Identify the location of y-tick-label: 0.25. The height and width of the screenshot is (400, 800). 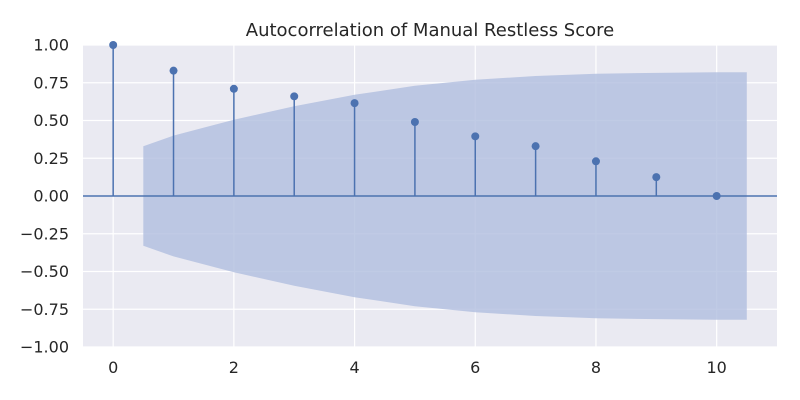
(51, 158).